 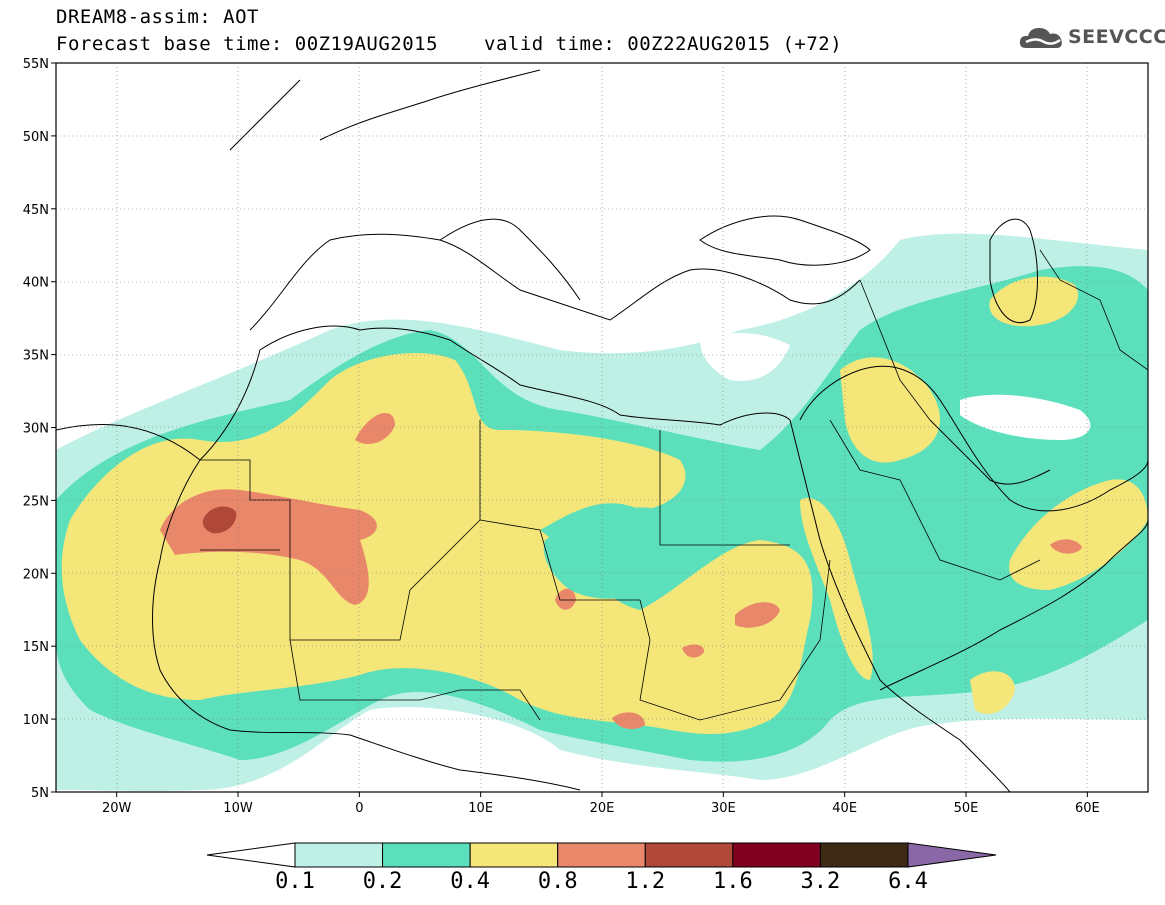 I want to click on valid-time: valid time: 00Z22AUG2015 (+72), so click(x=663, y=44).